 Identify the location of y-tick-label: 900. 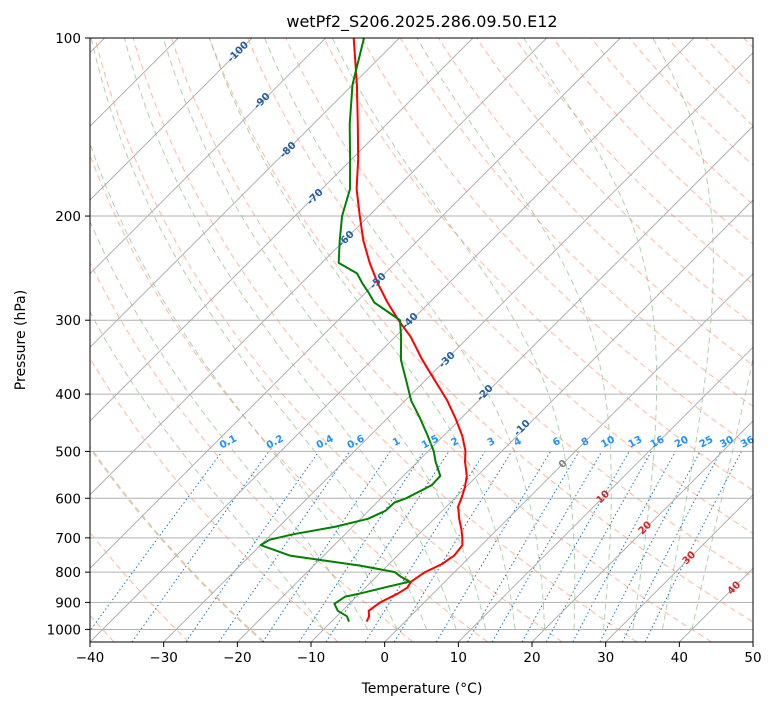
(68, 603).